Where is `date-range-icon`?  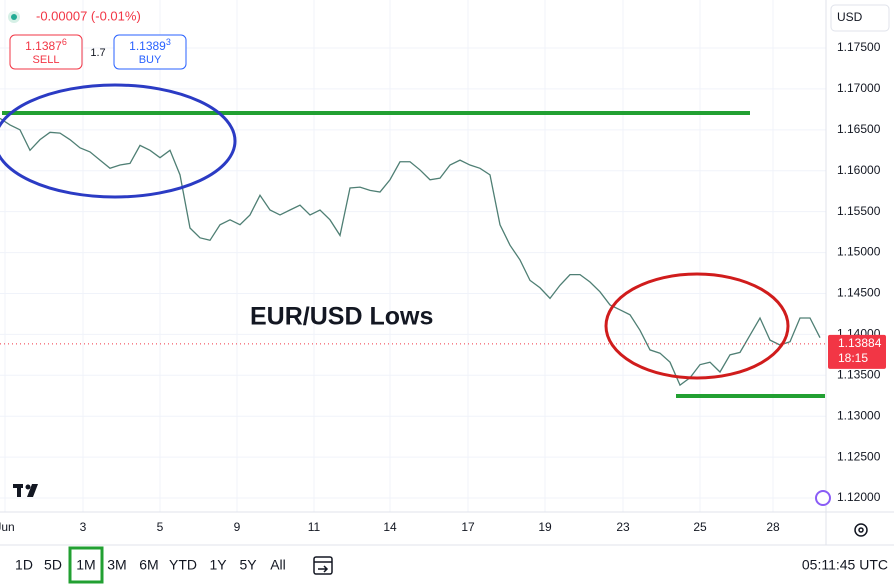 date-range-icon is located at coordinates (323, 565).